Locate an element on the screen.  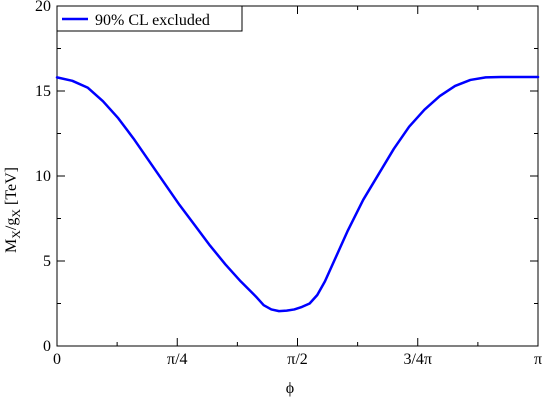
y-tick-label: 10 is located at coordinates (43, 176).